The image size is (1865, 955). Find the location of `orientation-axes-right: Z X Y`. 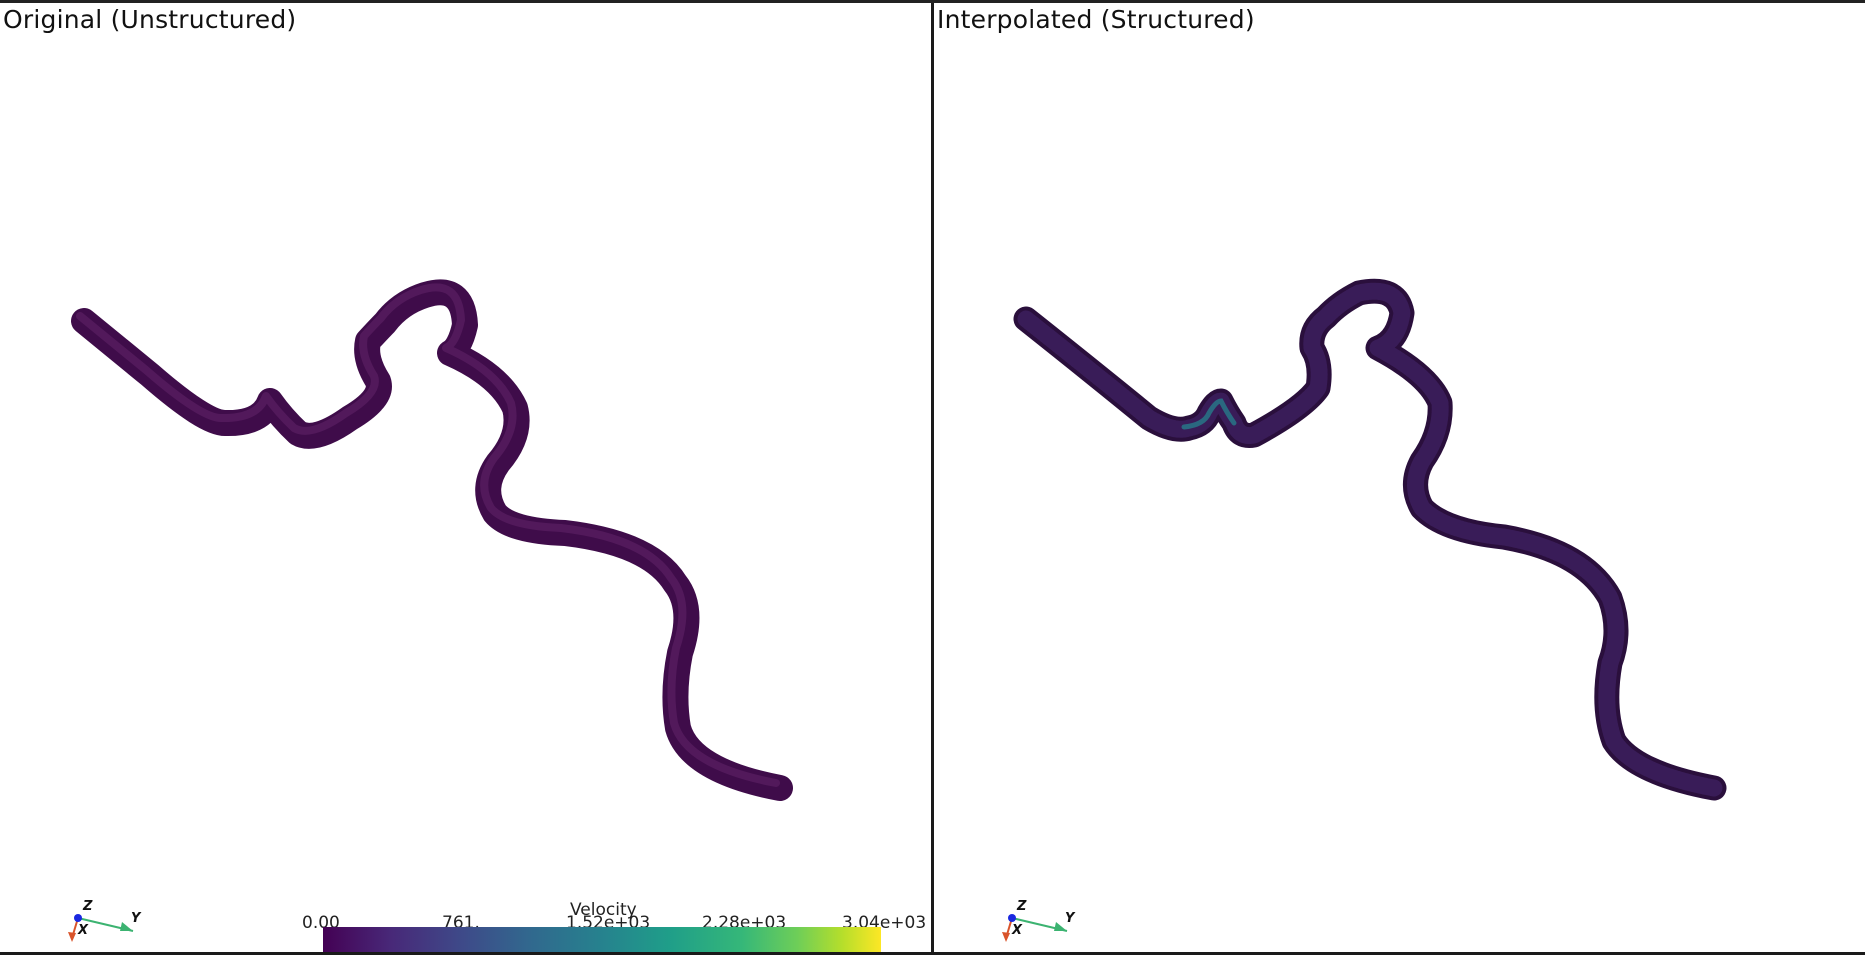

orientation-axes-right: Z X Y is located at coordinates (1039, 920).